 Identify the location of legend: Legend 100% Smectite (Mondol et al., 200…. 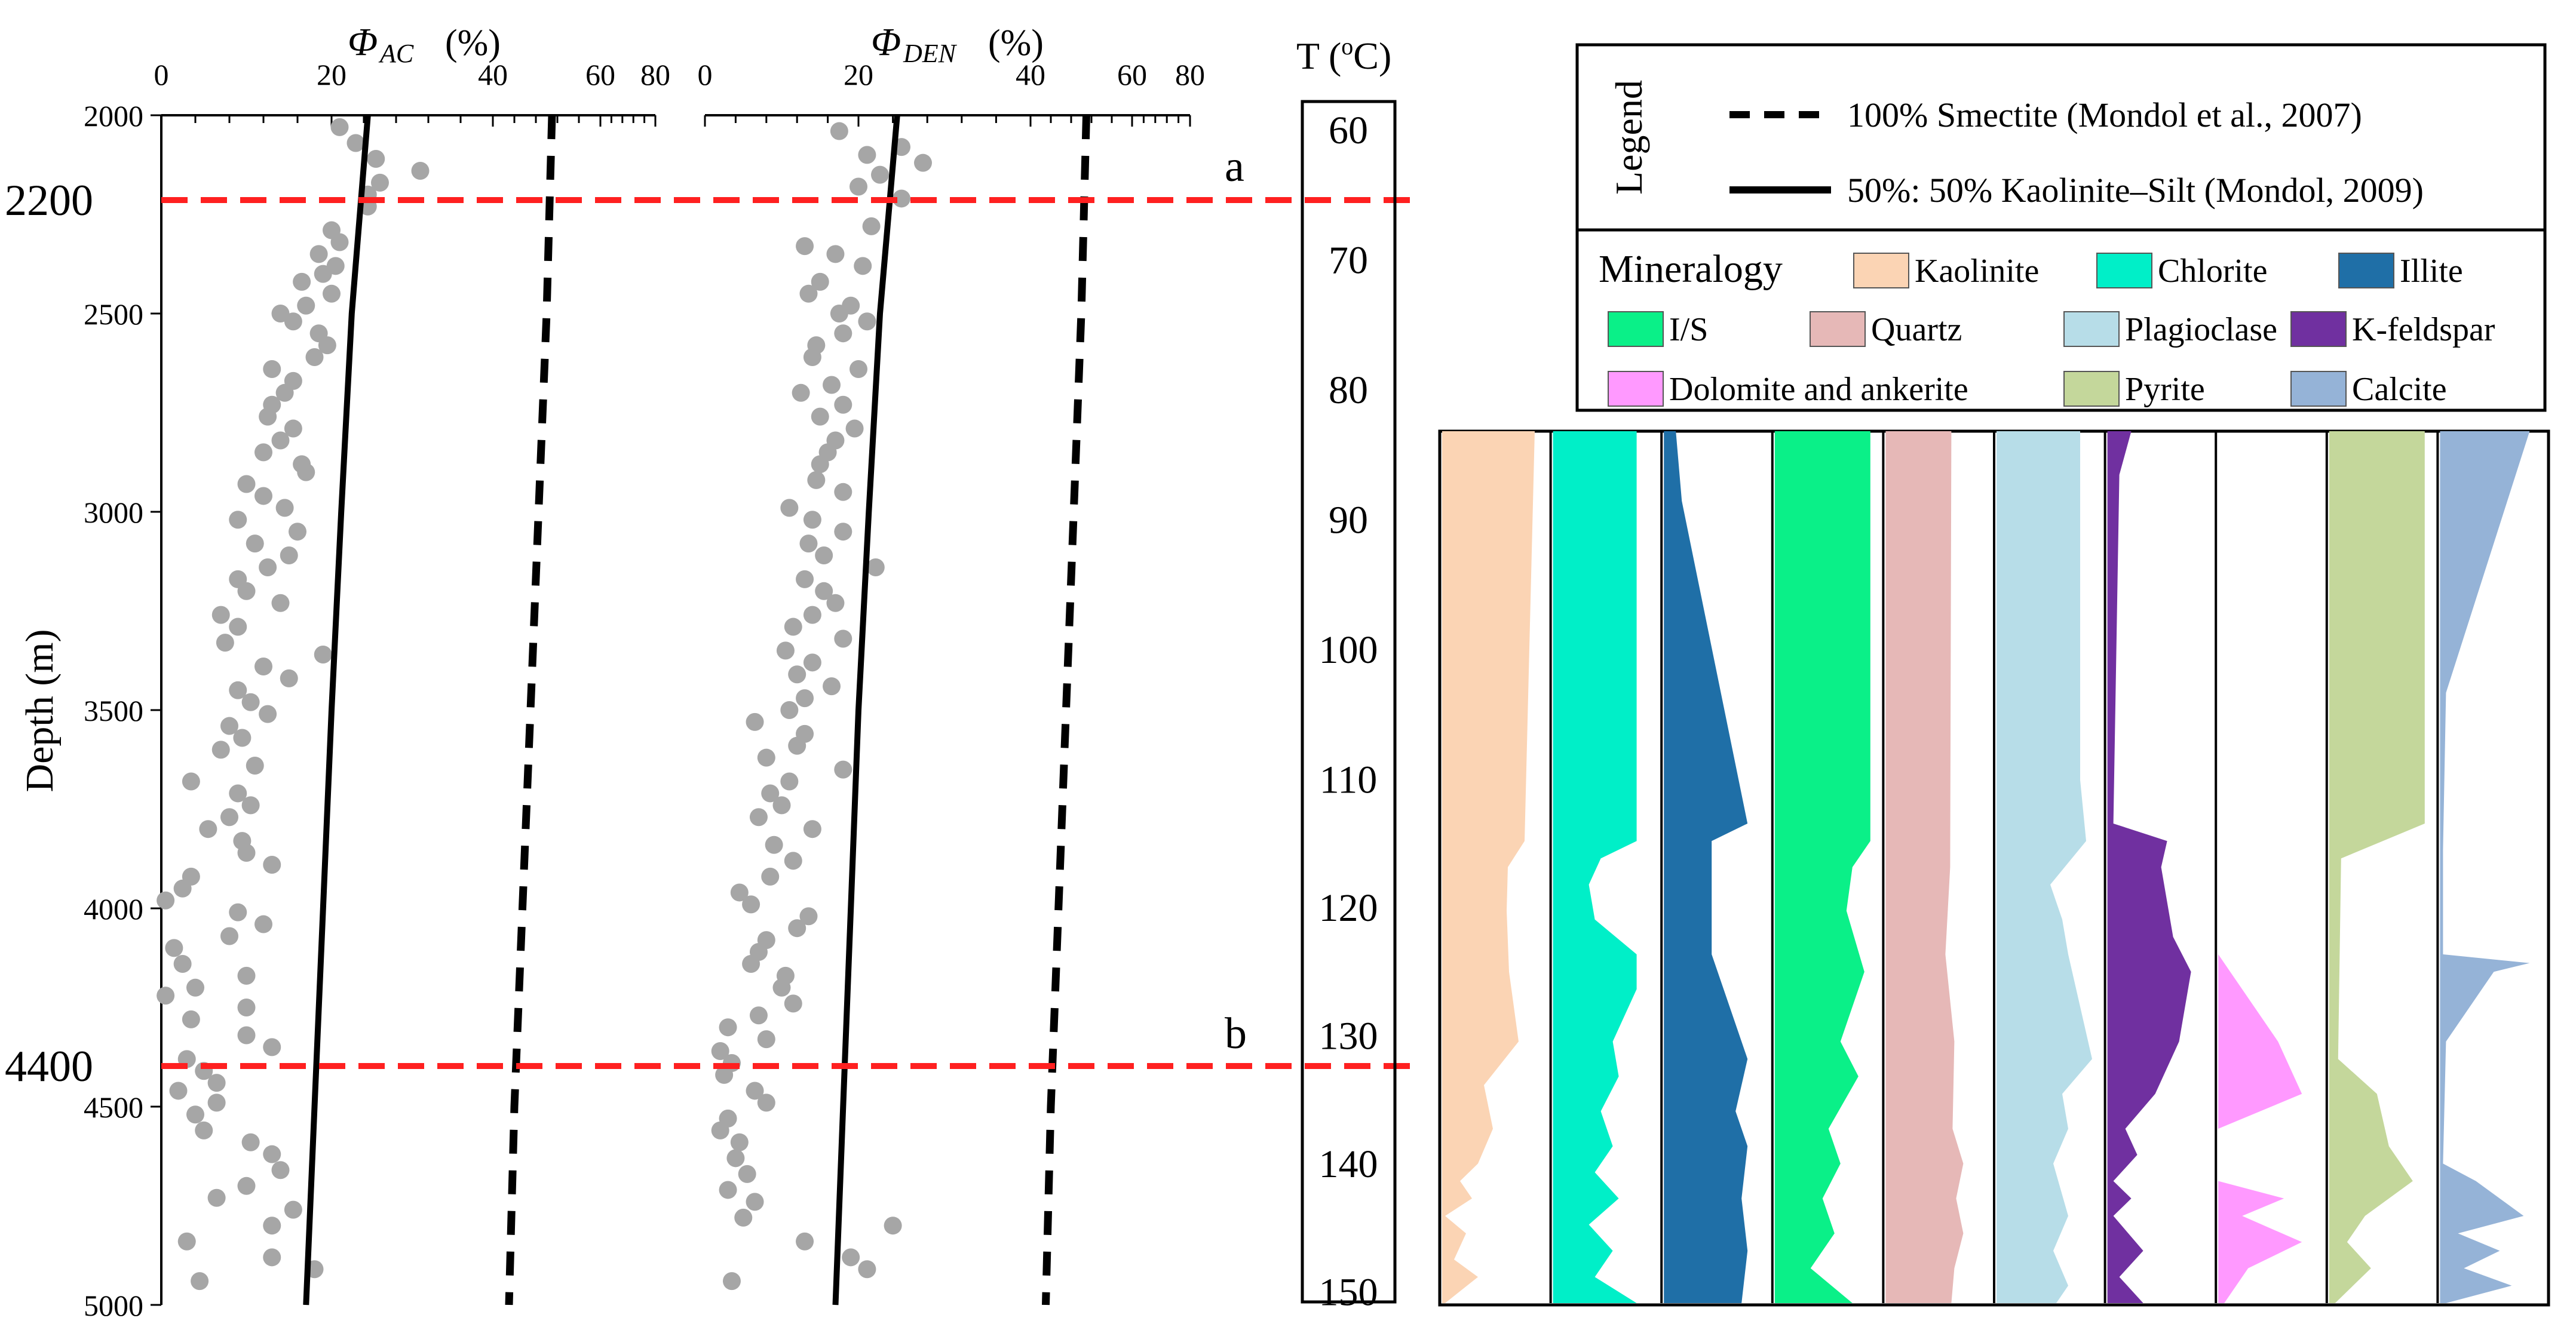
(2061, 227).